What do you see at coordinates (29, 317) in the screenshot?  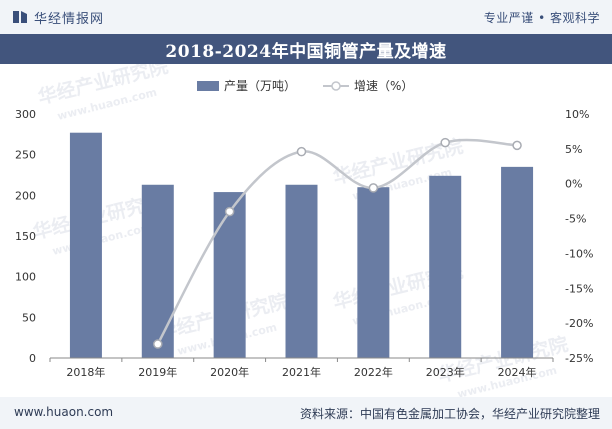 I see `y-left-tick-label: 50` at bounding box center [29, 317].